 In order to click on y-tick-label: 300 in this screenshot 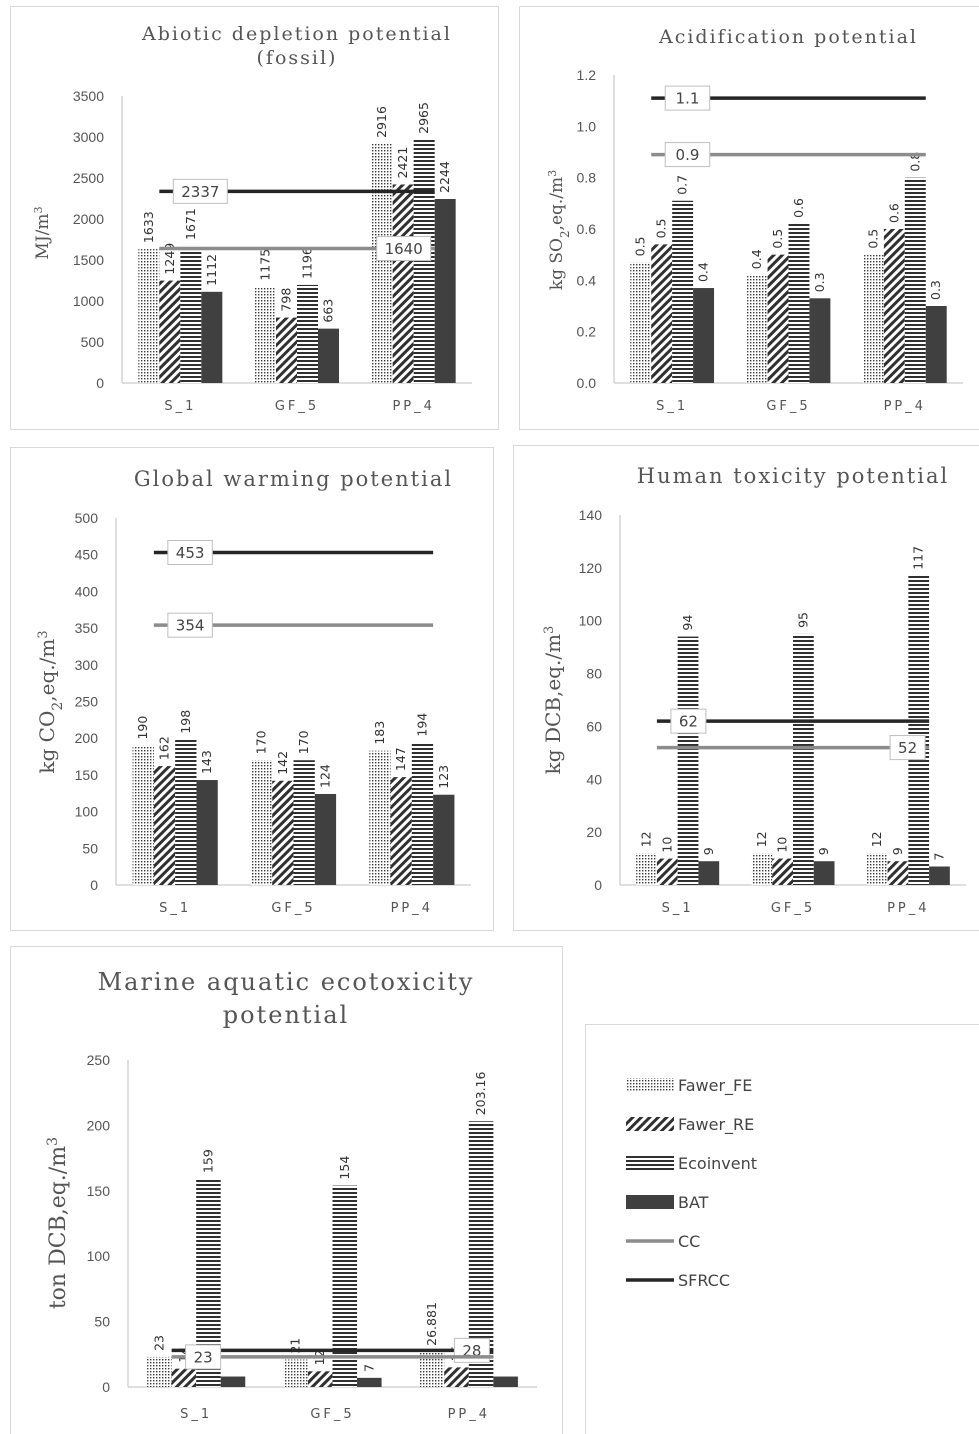, I will do `click(87, 665)`.